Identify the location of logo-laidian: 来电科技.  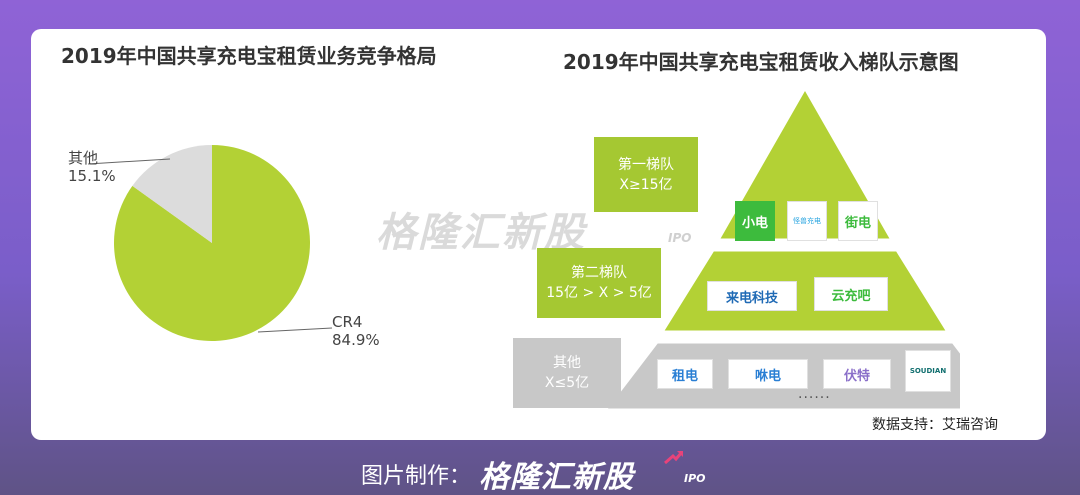
(752, 296).